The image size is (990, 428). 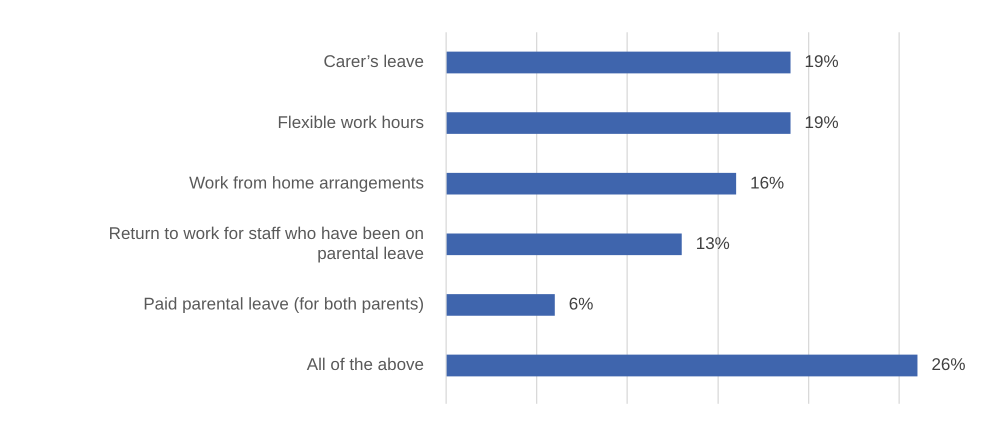 I want to click on data-label: 16%, so click(x=767, y=182).